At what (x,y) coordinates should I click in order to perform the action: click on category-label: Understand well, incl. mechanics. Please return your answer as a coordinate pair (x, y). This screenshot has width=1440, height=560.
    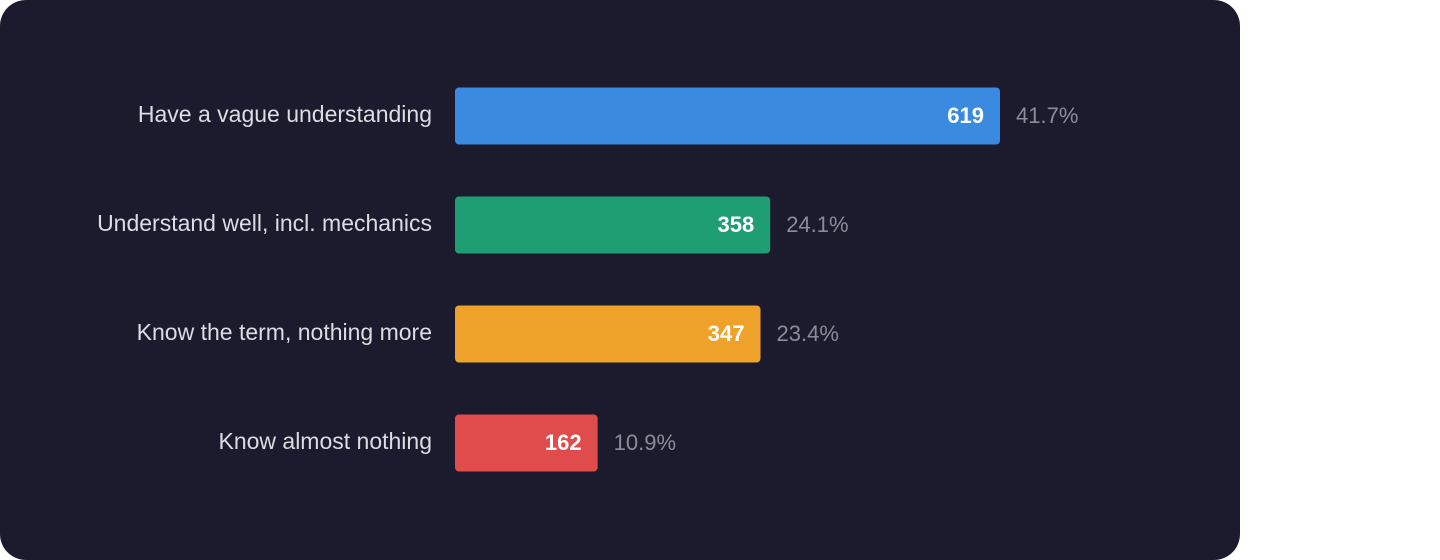
    Looking at the image, I should click on (264, 223).